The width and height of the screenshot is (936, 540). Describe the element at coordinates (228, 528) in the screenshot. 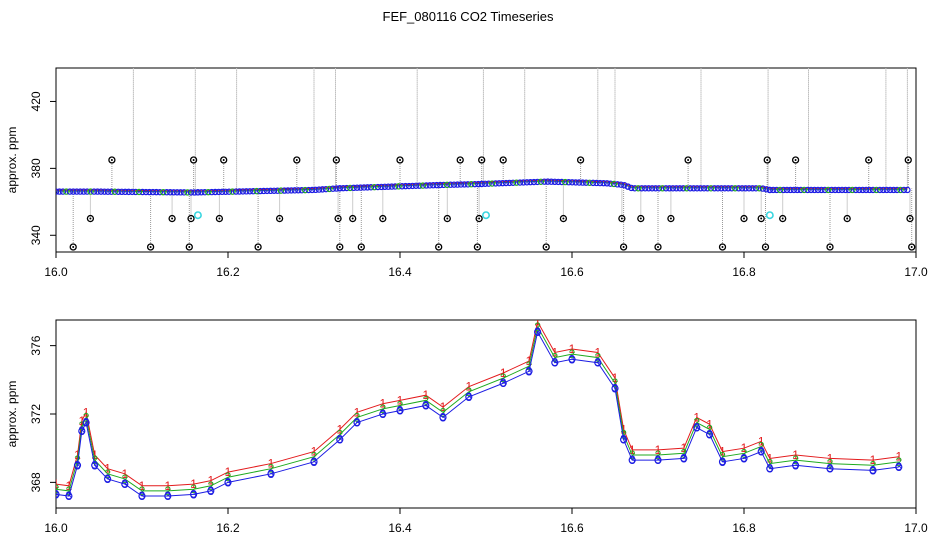

I see `bottom-x-tick-label: 16.2` at that location.